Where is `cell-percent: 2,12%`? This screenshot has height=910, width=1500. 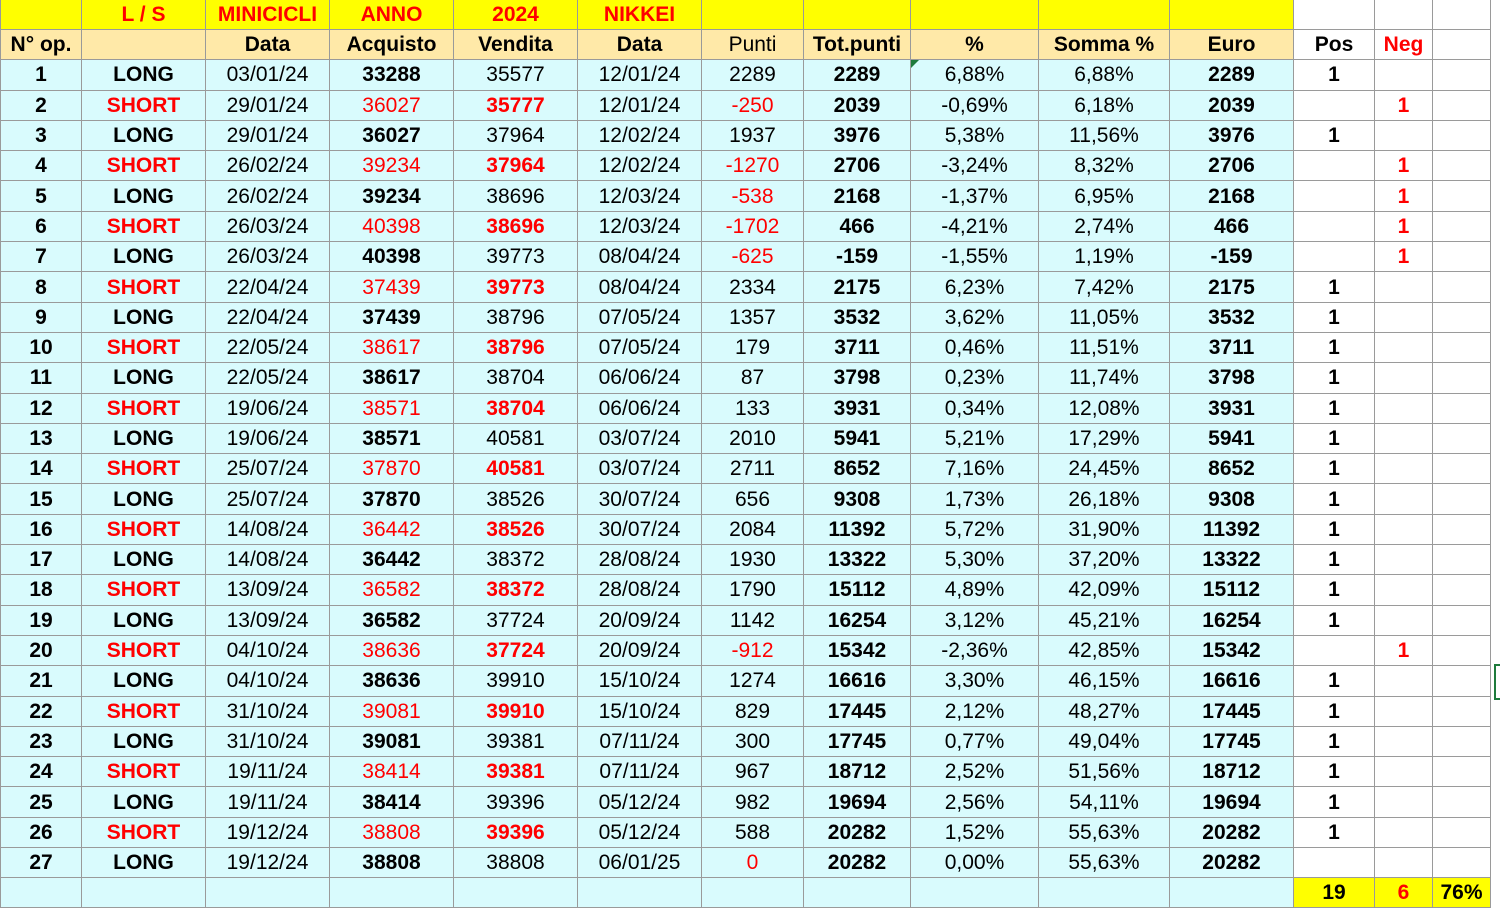
cell-percent: 2,12% is located at coordinates (974, 711).